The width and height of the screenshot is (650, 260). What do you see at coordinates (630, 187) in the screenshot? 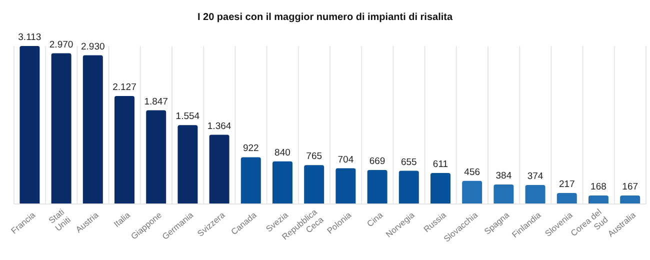
I see `data-label: 167` at bounding box center [630, 187].